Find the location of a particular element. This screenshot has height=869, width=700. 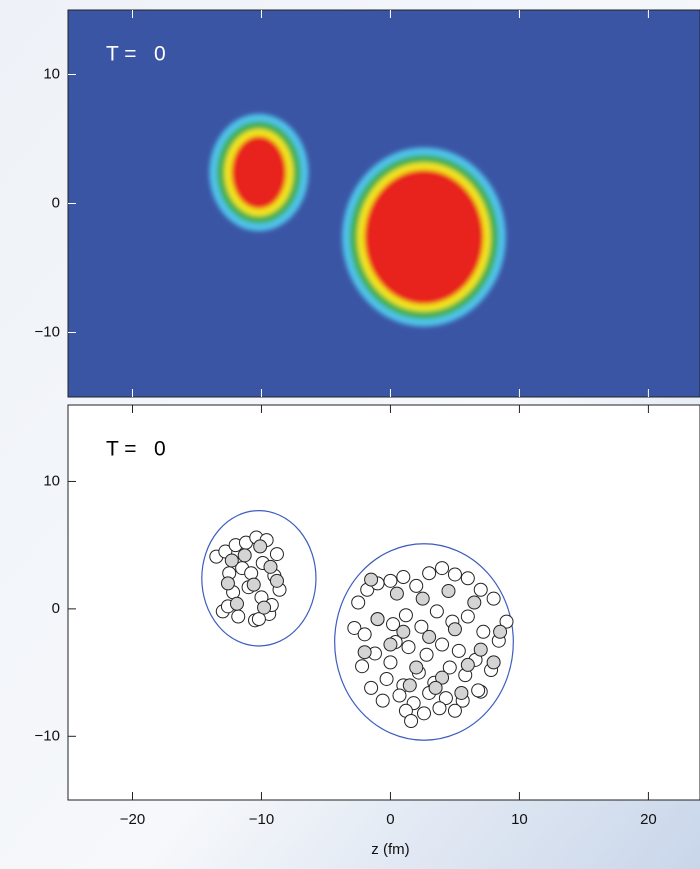

x-tick-label: 20 is located at coordinates (648, 819).